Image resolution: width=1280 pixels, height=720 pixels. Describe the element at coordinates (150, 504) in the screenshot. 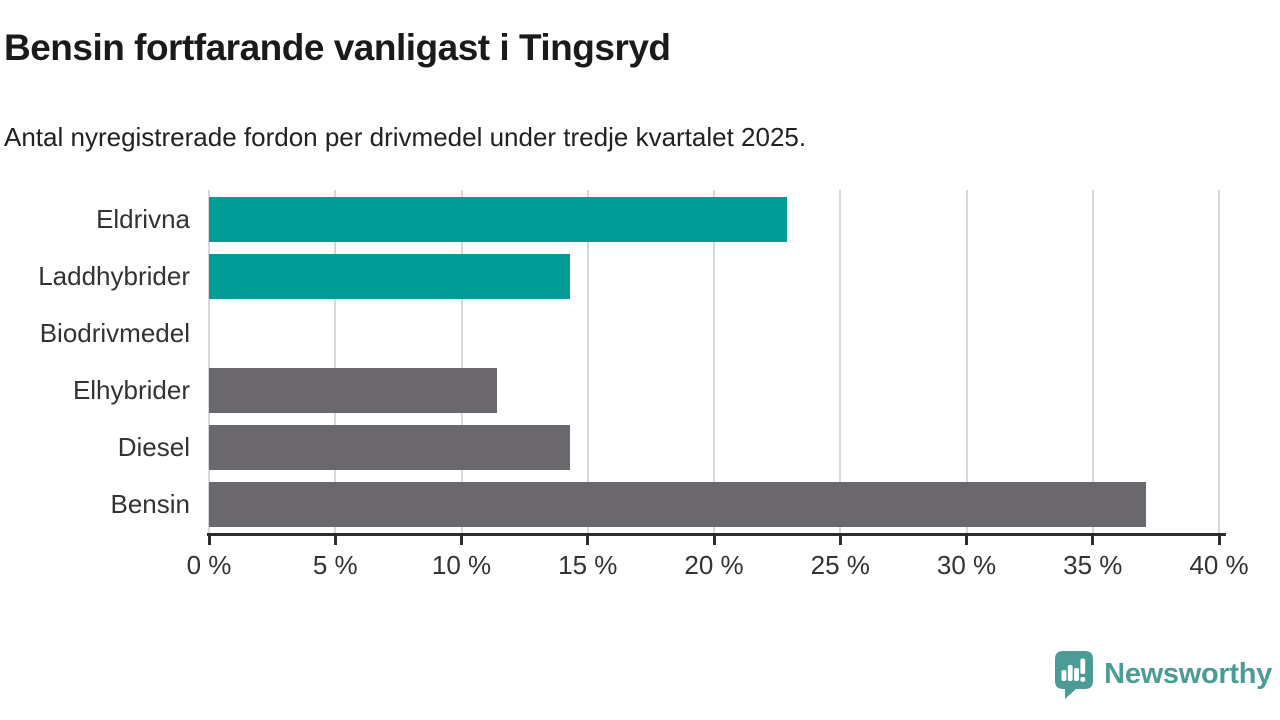

I see `category-label: Bensin` at that location.